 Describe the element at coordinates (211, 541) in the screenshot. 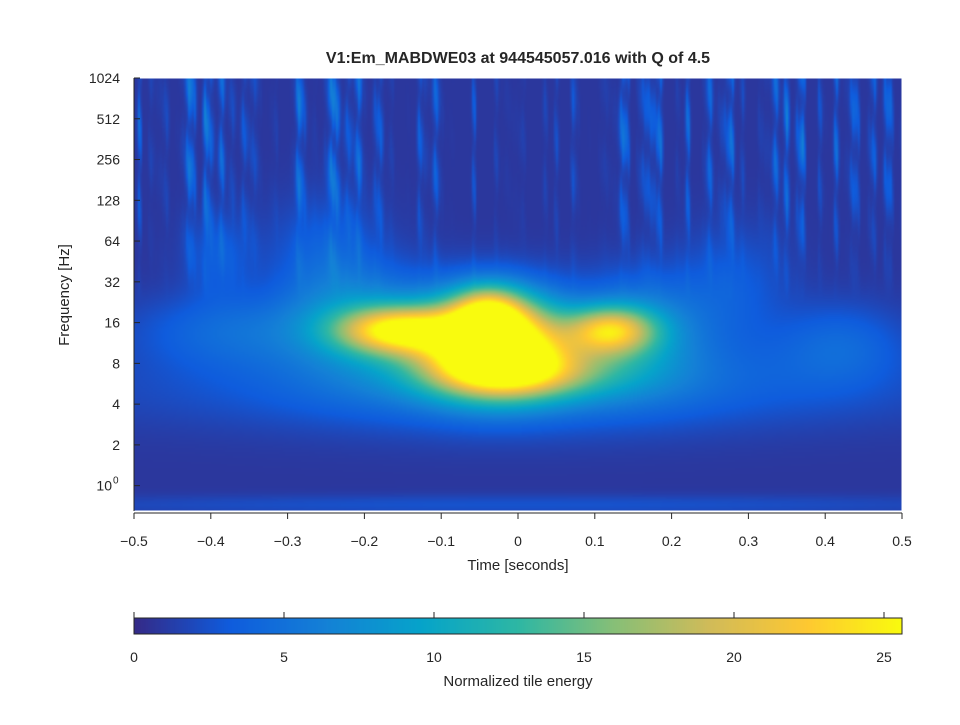

I see `x-tick-label: −0.4` at that location.